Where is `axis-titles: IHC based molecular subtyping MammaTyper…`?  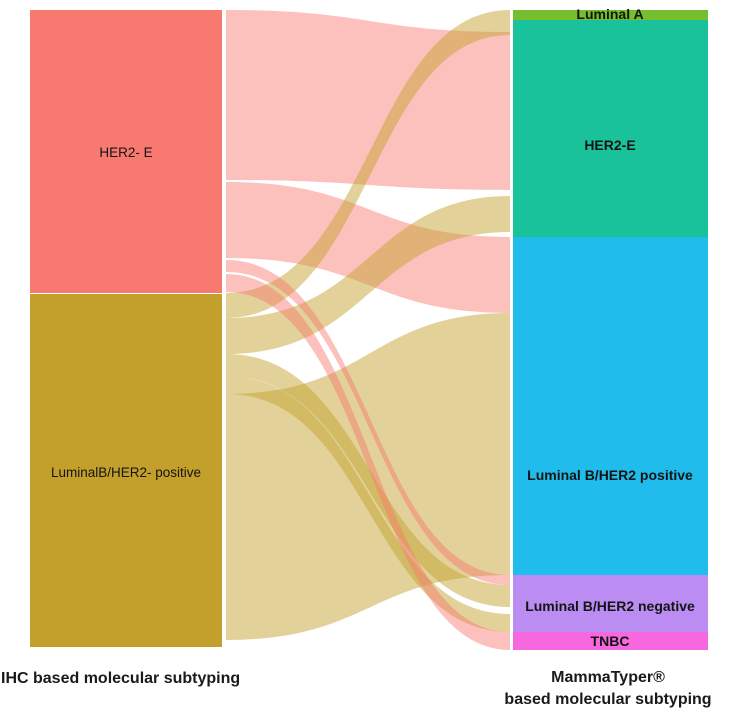 axis-titles: IHC based molecular subtyping MammaTyper… is located at coordinates (356, 688).